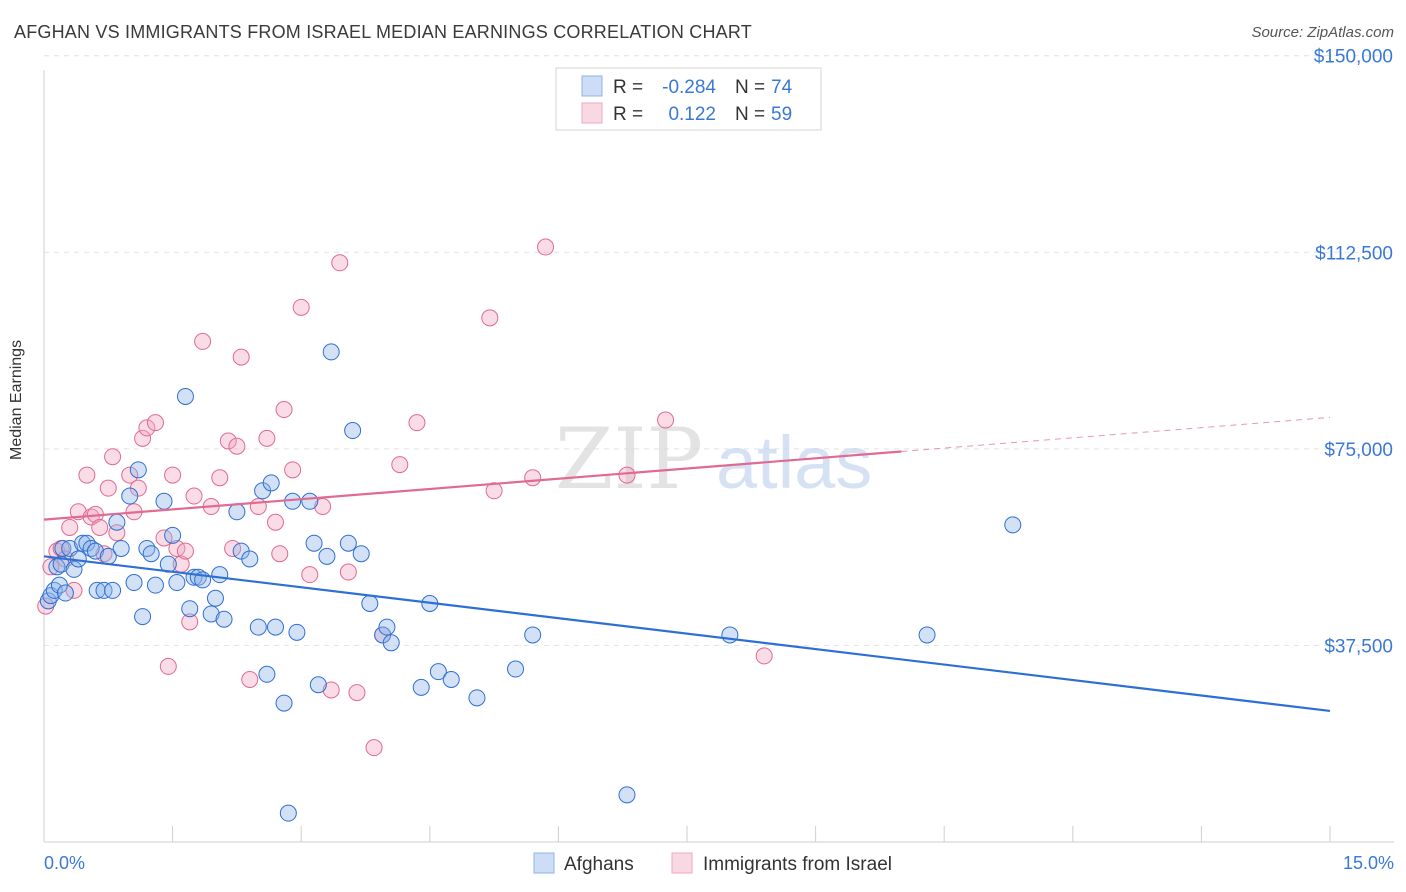 This screenshot has height=892, width=1406. Describe the element at coordinates (1358, 646) in the screenshot. I see `y-tick-label-0: $37,500` at that location.